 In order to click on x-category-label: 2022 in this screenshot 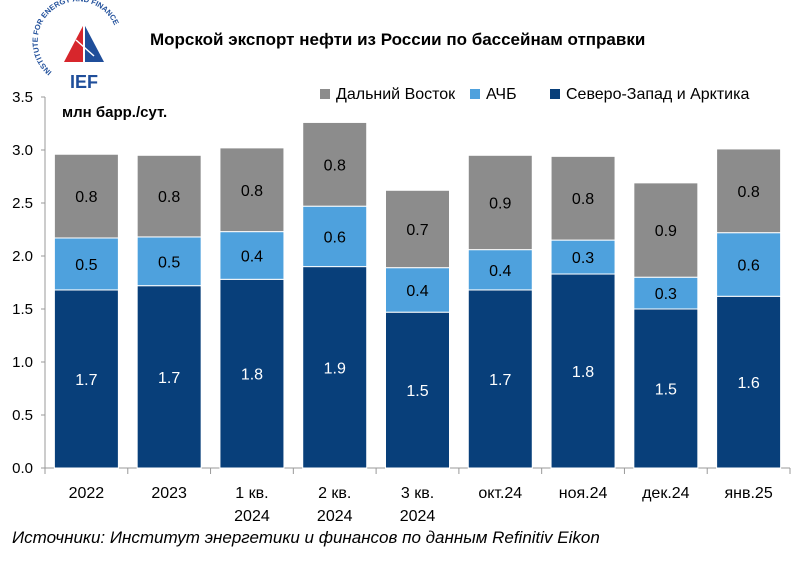, I will do `click(87, 493)`.